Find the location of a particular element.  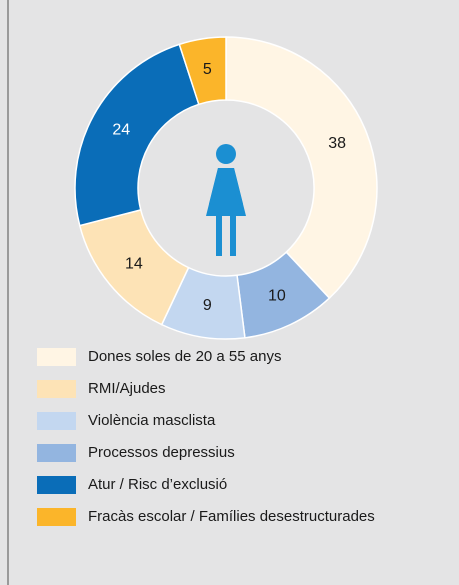

slice-label: 14 is located at coordinates (134, 263).